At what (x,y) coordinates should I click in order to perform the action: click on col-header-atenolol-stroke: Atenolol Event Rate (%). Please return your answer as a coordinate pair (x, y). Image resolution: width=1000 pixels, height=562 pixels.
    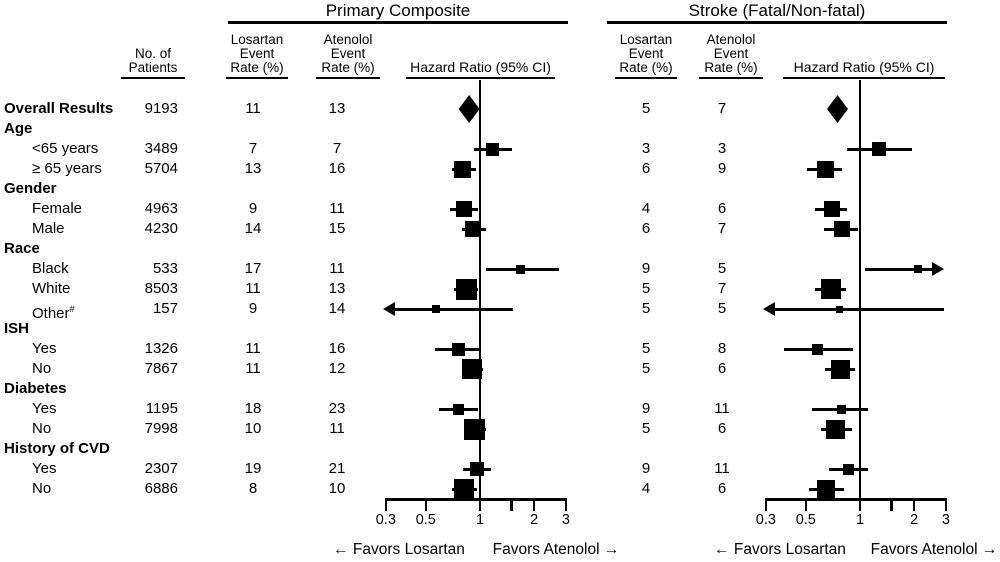
    Looking at the image, I should click on (731, 56).